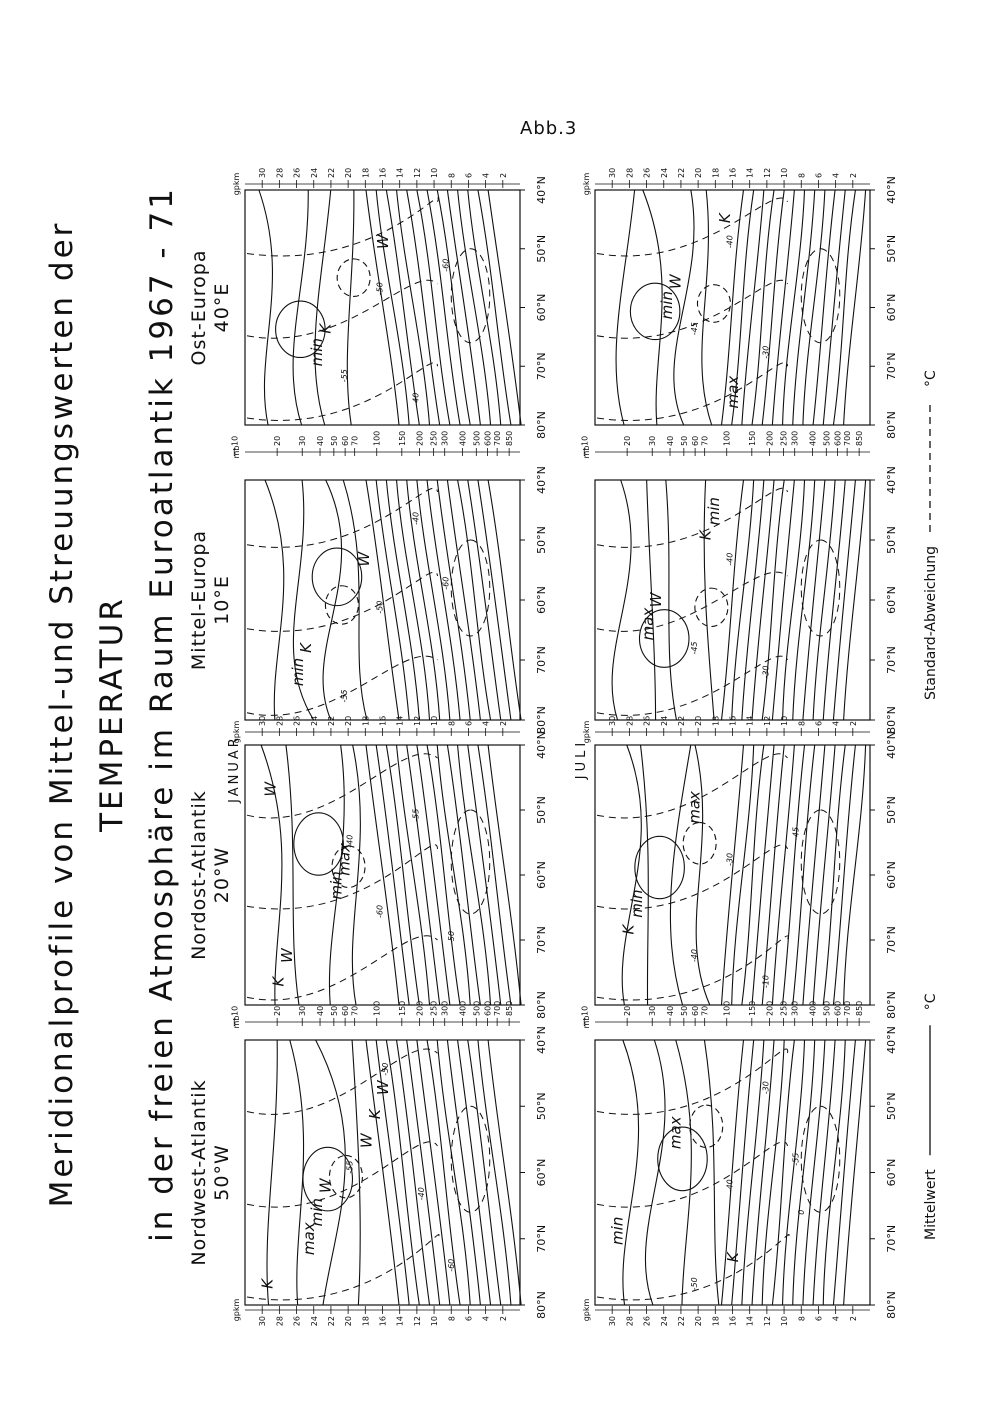 This screenshot has width=1000, height=1414. I want to click on panel-frame, so click(382, 307).